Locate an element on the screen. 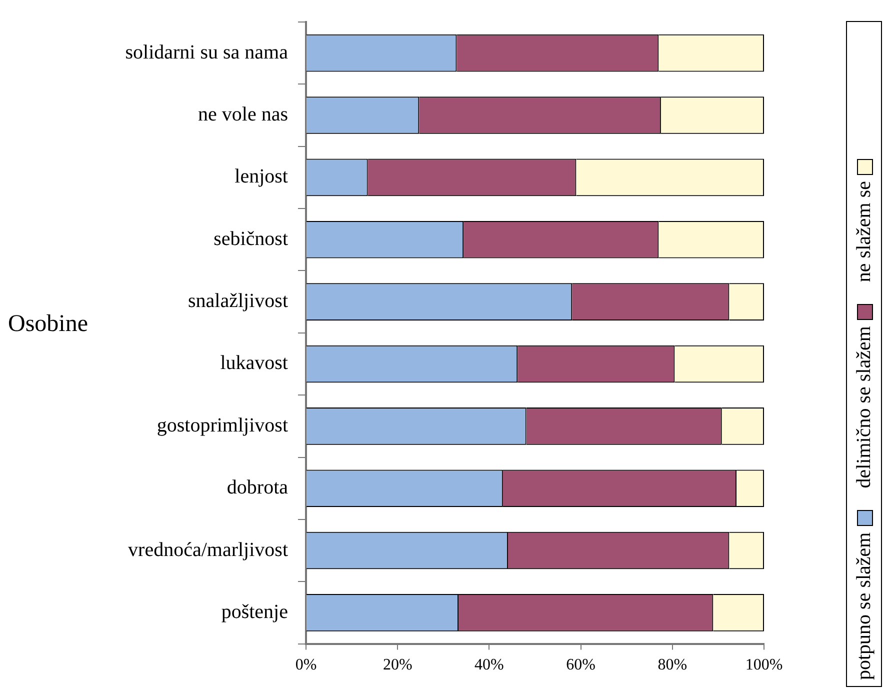  y-tick-label: sebičnost is located at coordinates (251, 239).